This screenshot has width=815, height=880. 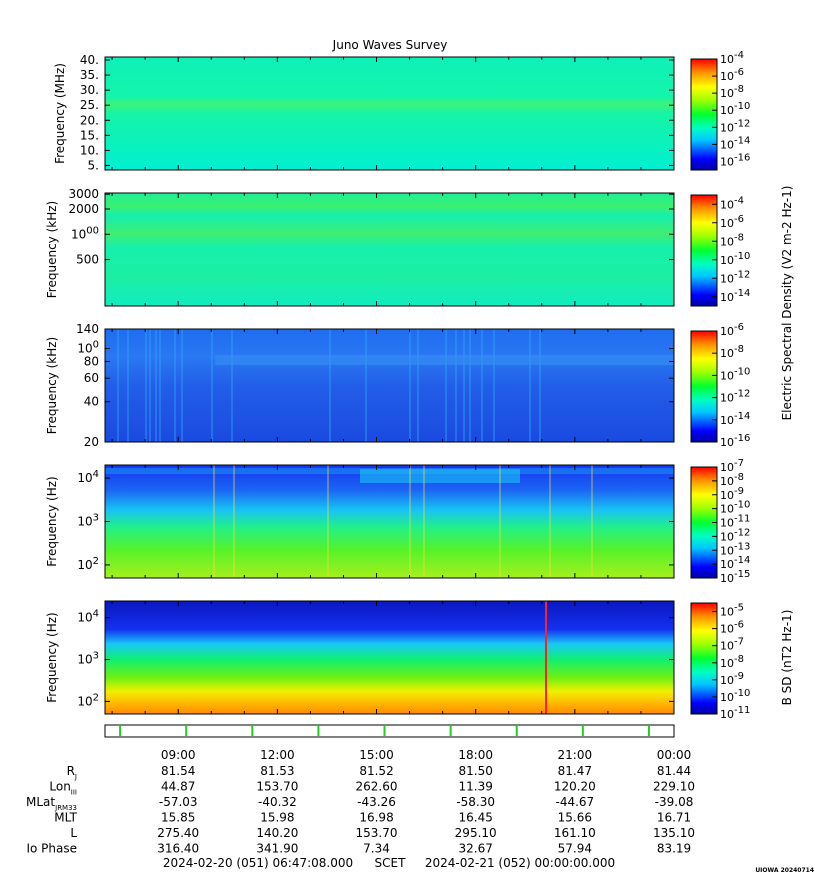 What do you see at coordinates (732, 494) in the screenshot?
I see `colorbar-tick-label: 10⁻⁹` at bounding box center [732, 494].